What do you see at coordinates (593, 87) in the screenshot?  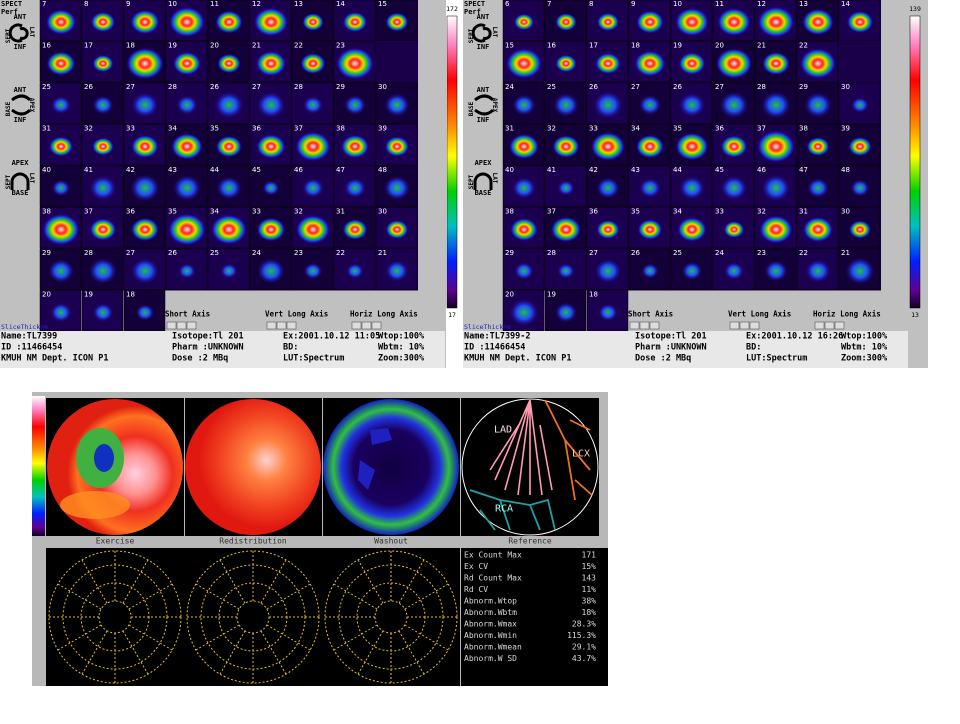 I see `frame-number: 26` at bounding box center [593, 87].